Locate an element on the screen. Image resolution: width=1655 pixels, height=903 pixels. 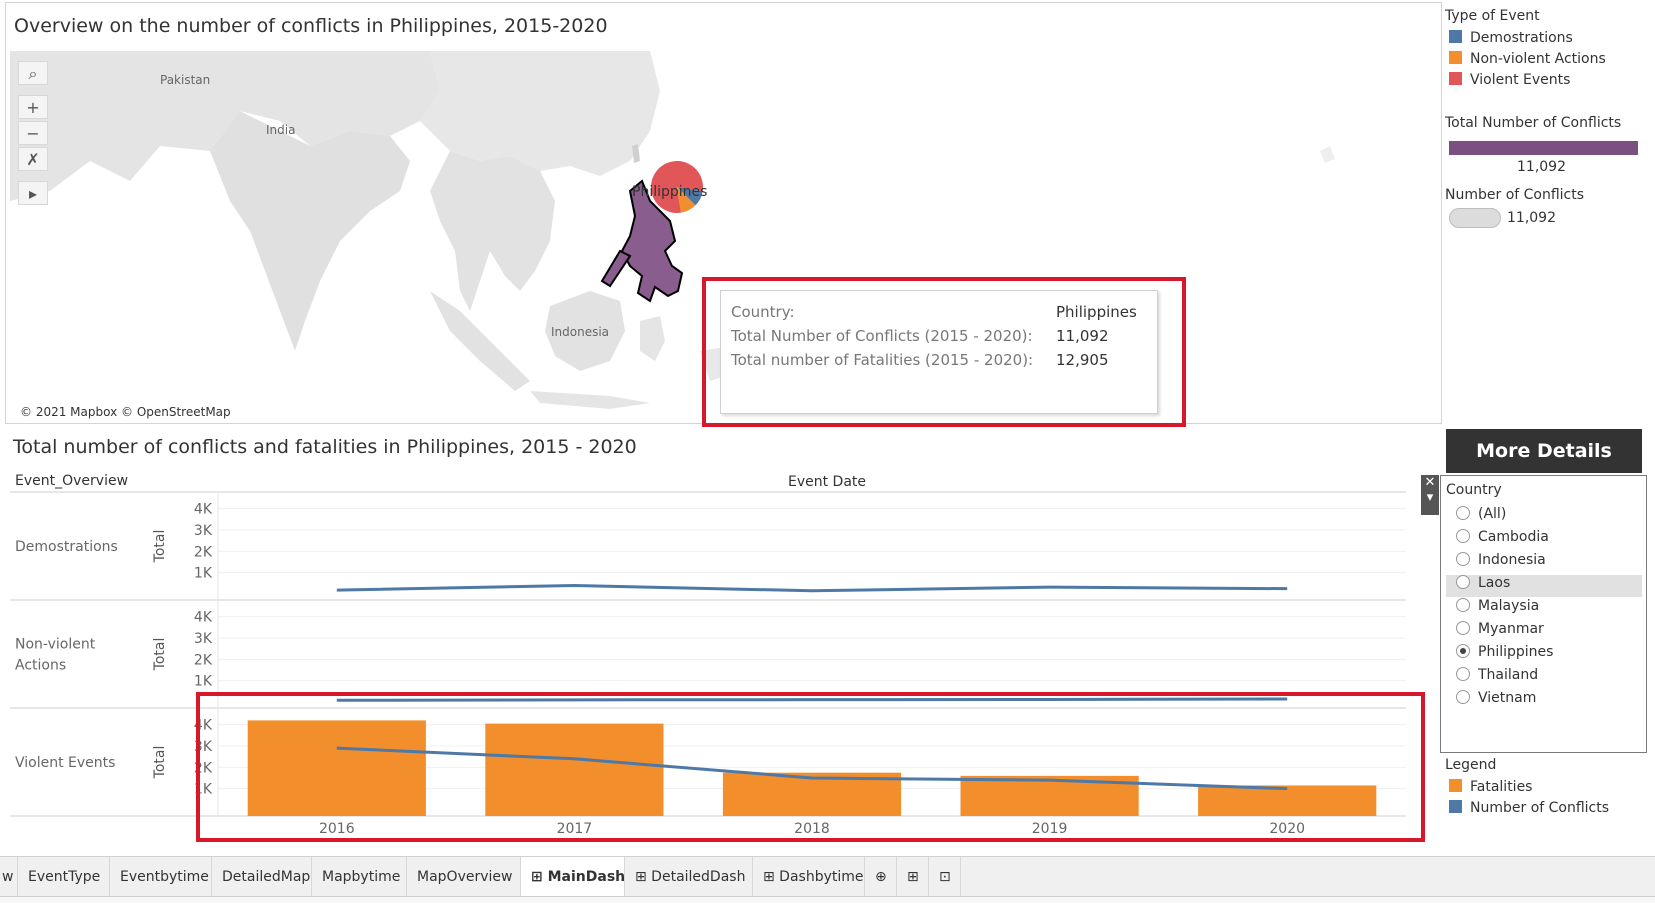
pie-slice-demonstrations is located at coordinates (690, 196).